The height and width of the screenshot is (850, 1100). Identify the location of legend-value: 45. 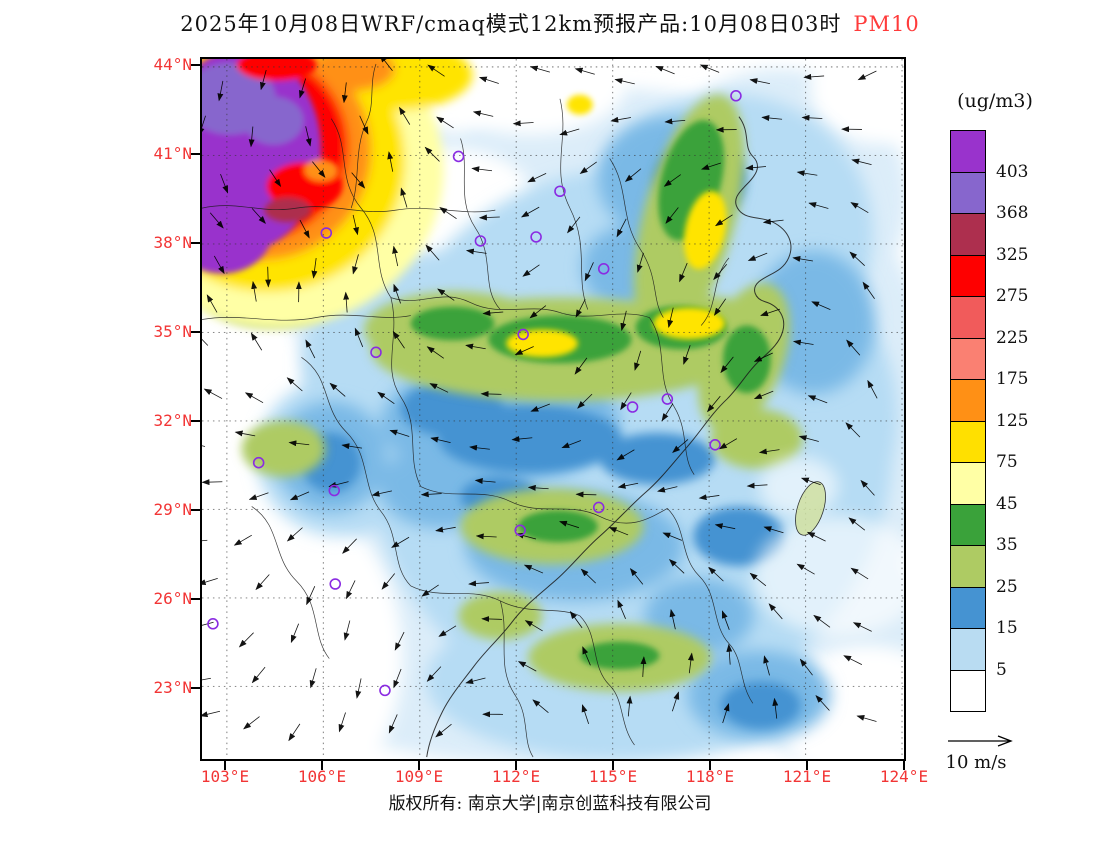
(1007, 503).